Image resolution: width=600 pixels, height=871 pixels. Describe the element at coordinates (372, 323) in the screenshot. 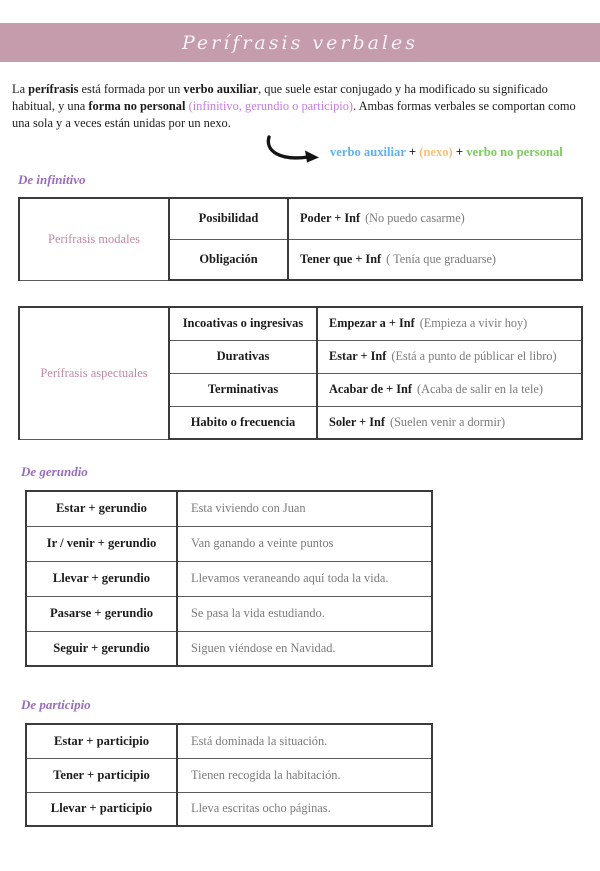

I see `verb-pattern: Empezar a + Inf` at that location.